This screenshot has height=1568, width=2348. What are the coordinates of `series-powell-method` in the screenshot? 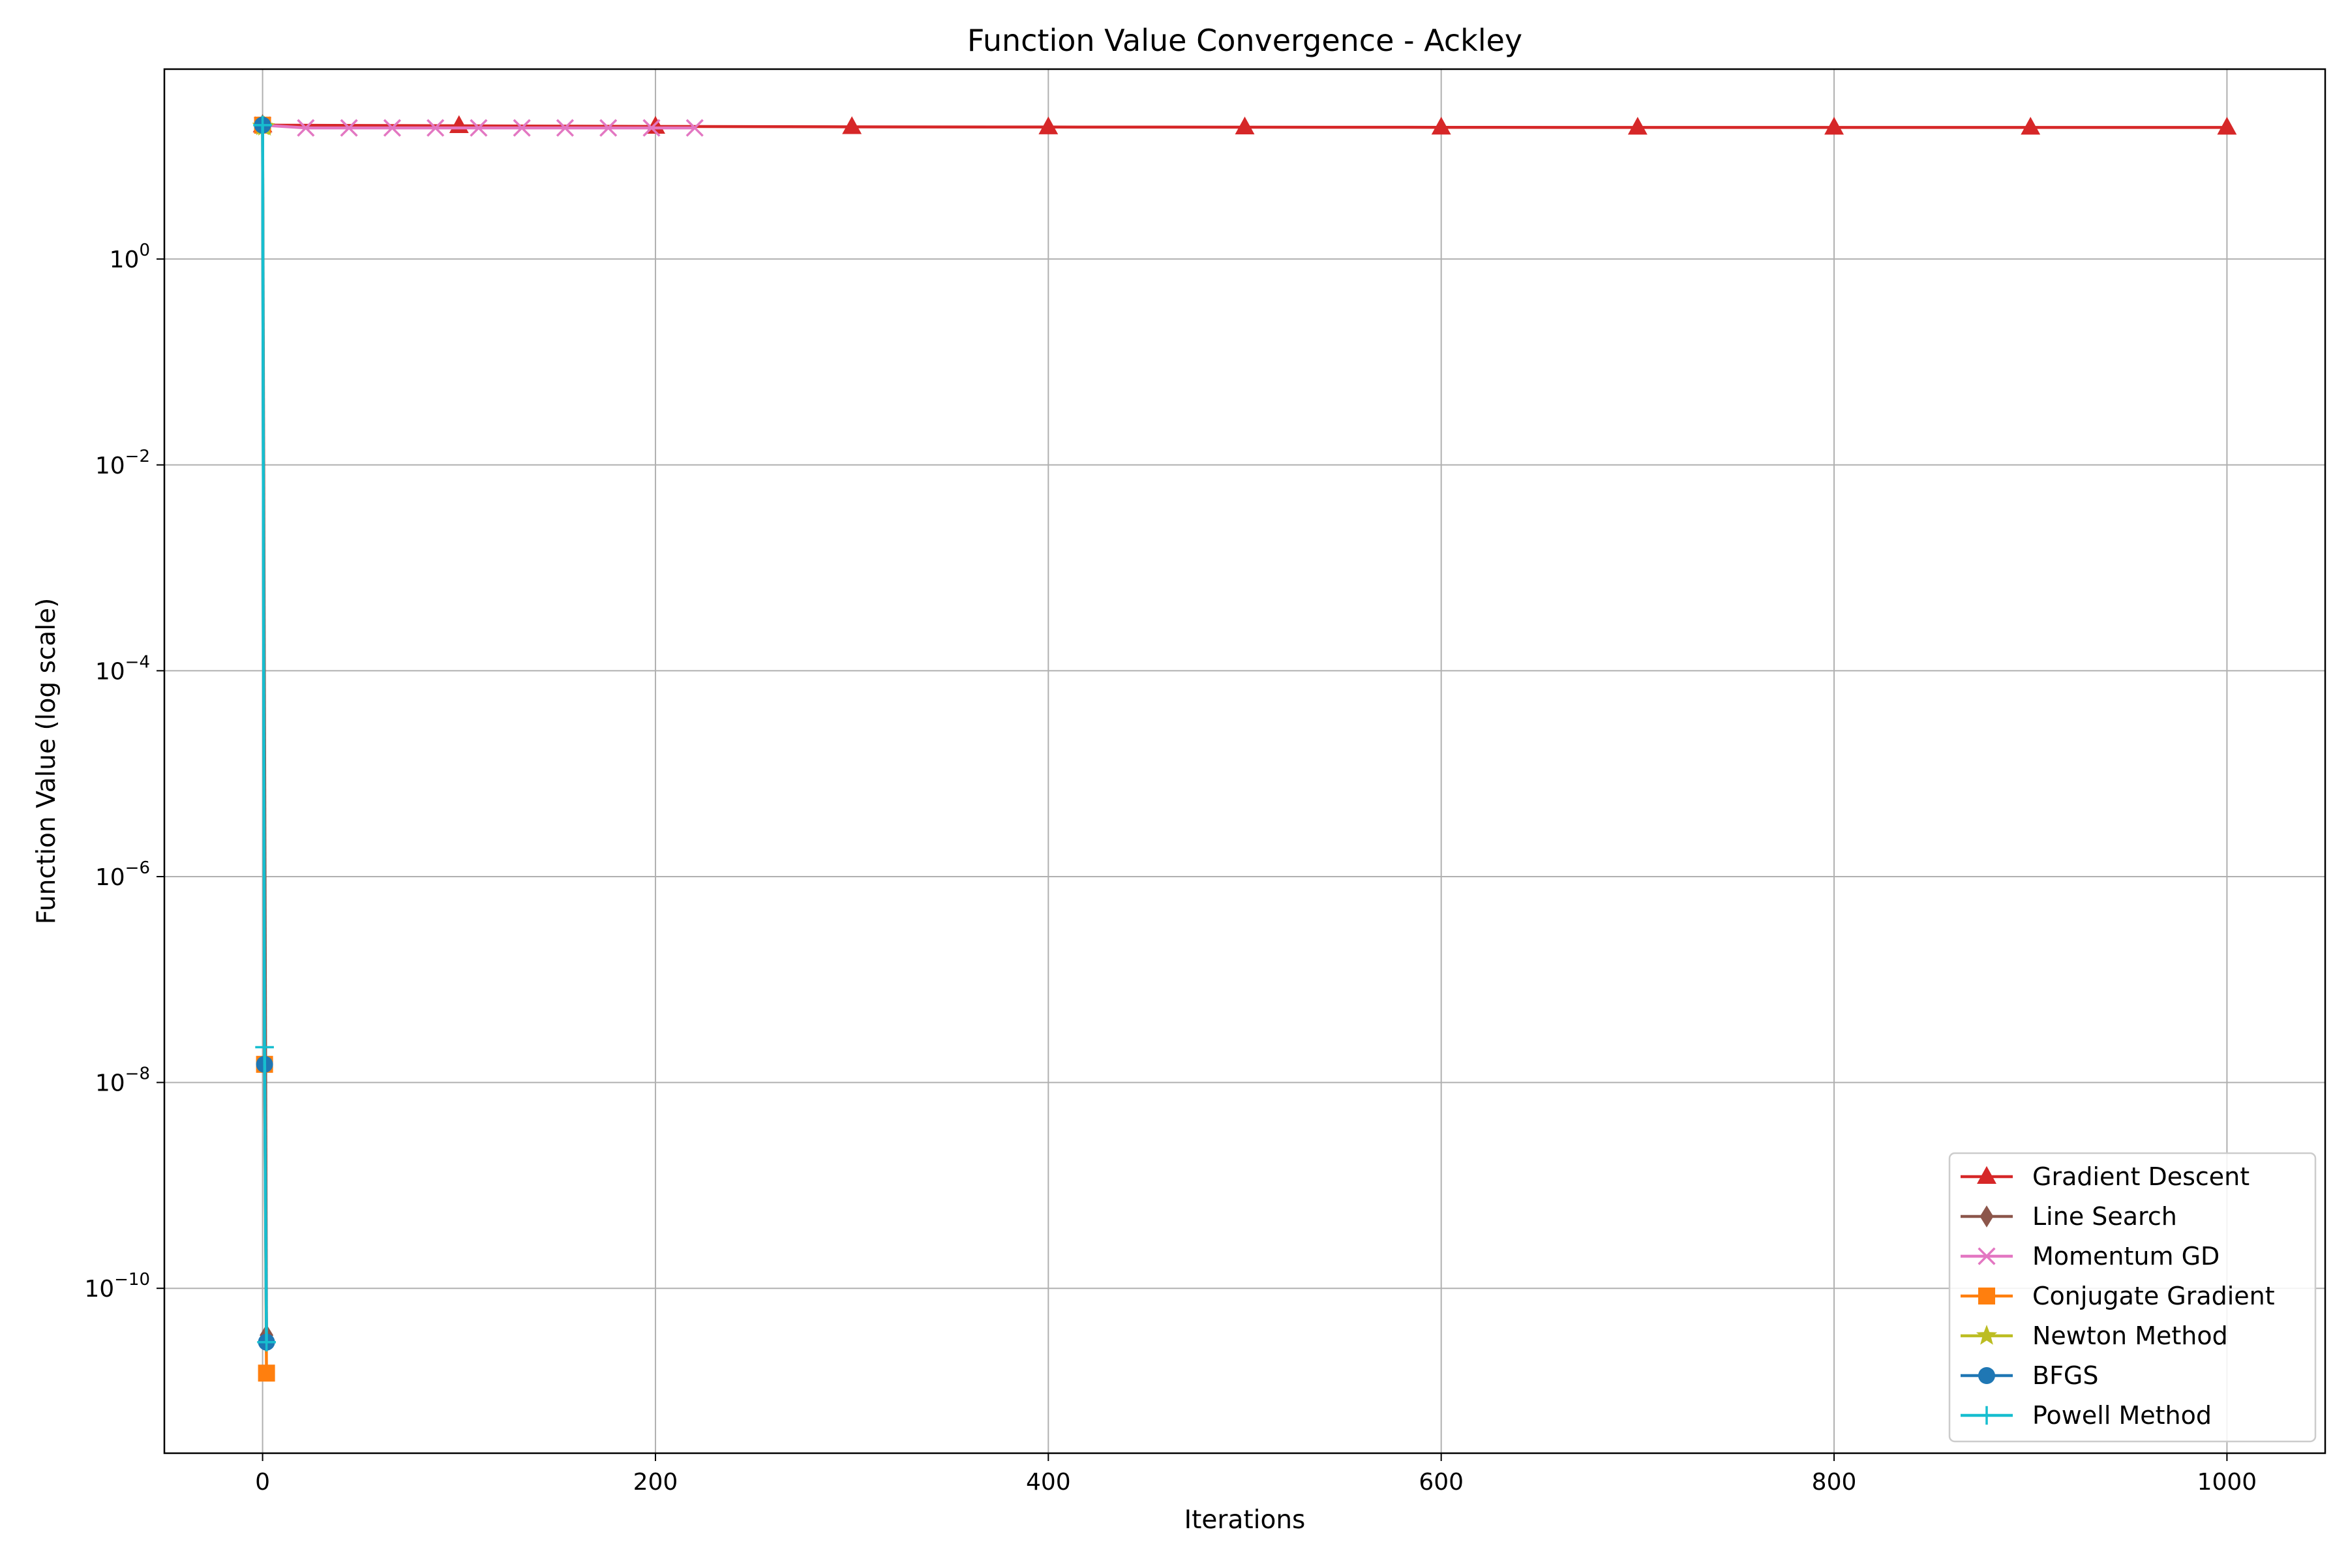 It's located at (264, 733).